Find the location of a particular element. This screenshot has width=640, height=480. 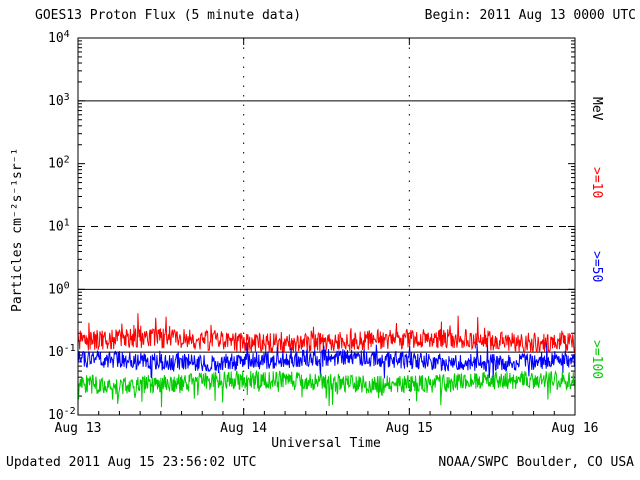

y-tick-label: 10⁰ is located at coordinates (59, 288).